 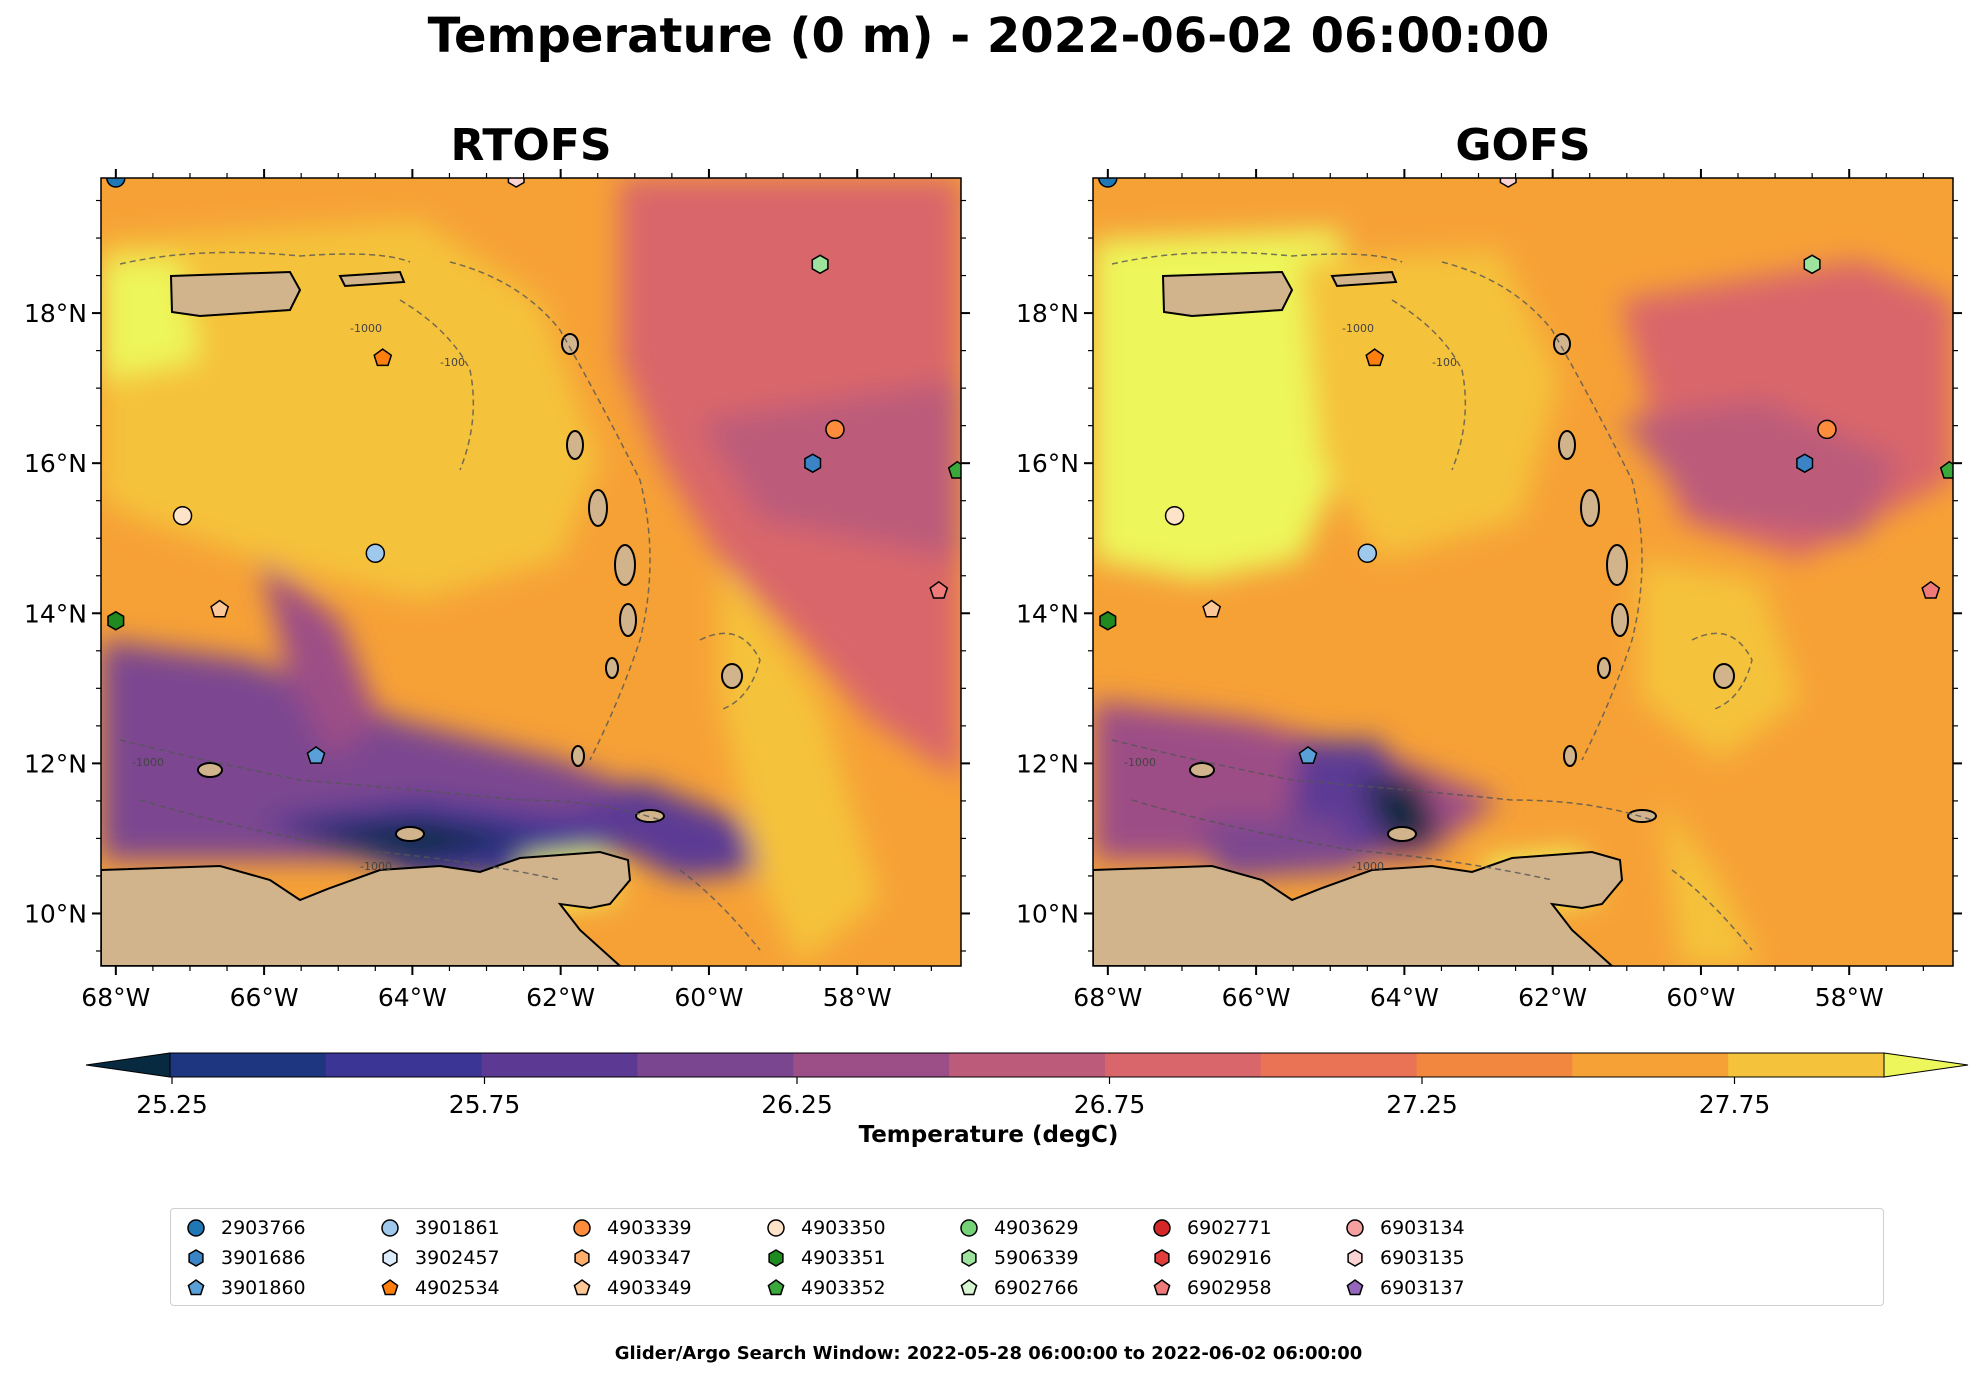 What do you see at coordinates (1422, 1288) in the screenshot?
I see `legend-label: 6903137` at bounding box center [1422, 1288].